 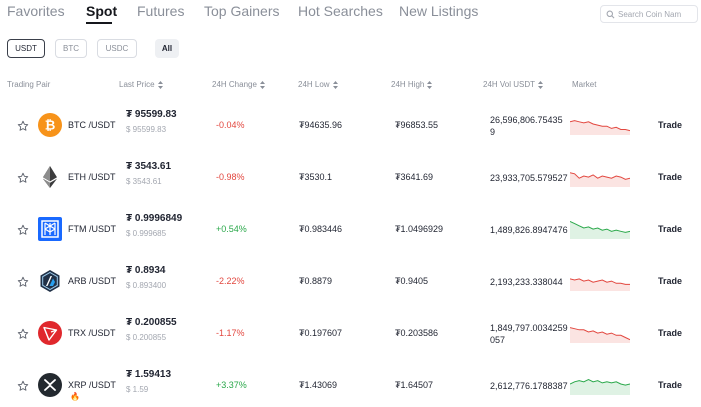 What do you see at coordinates (412, 281) in the screenshot?
I see `high-price: ₮0.9405` at bounding box center [412, 281].